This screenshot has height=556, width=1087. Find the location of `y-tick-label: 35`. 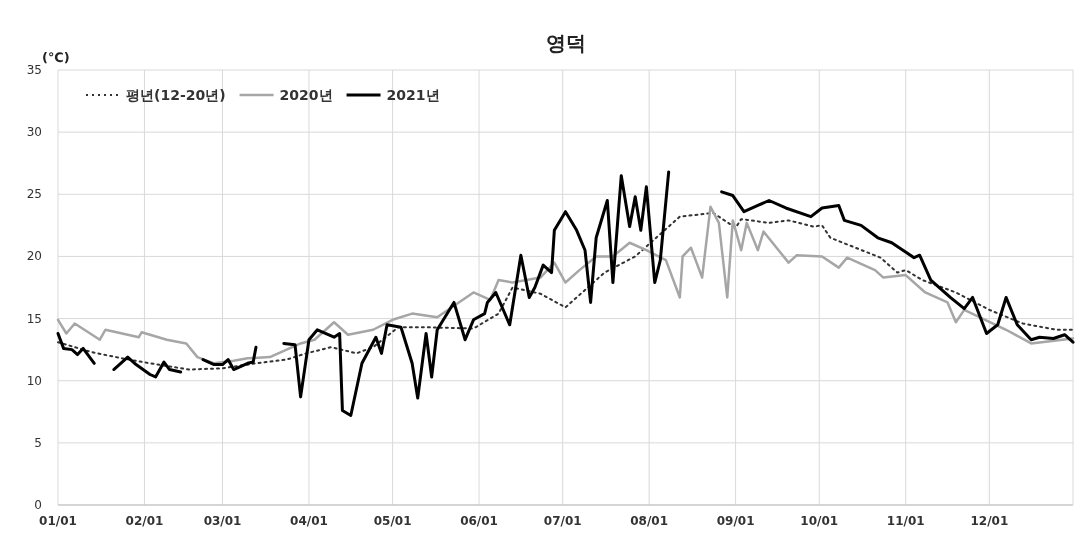

y-tick-label: 35 is located at coordinates (34, 70).